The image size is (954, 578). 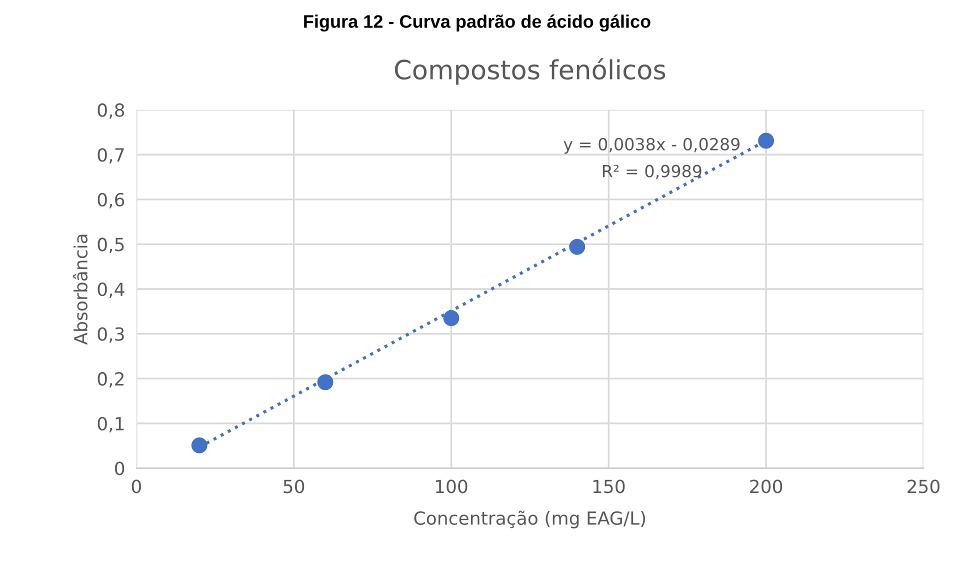 What do you see at coordinates (530, 71) in the screenshot?
I see `chart-title: Compostos fenólicos` at bounding box center [530, 71].